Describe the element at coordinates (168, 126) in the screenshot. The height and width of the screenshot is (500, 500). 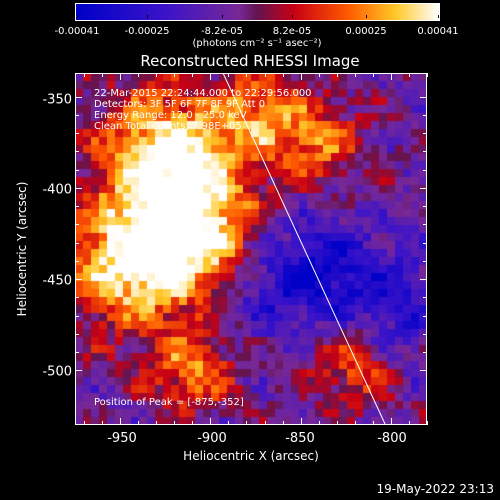
I see `annotation-total-counts: Clean Total counts: 7.98E+05` at that location.